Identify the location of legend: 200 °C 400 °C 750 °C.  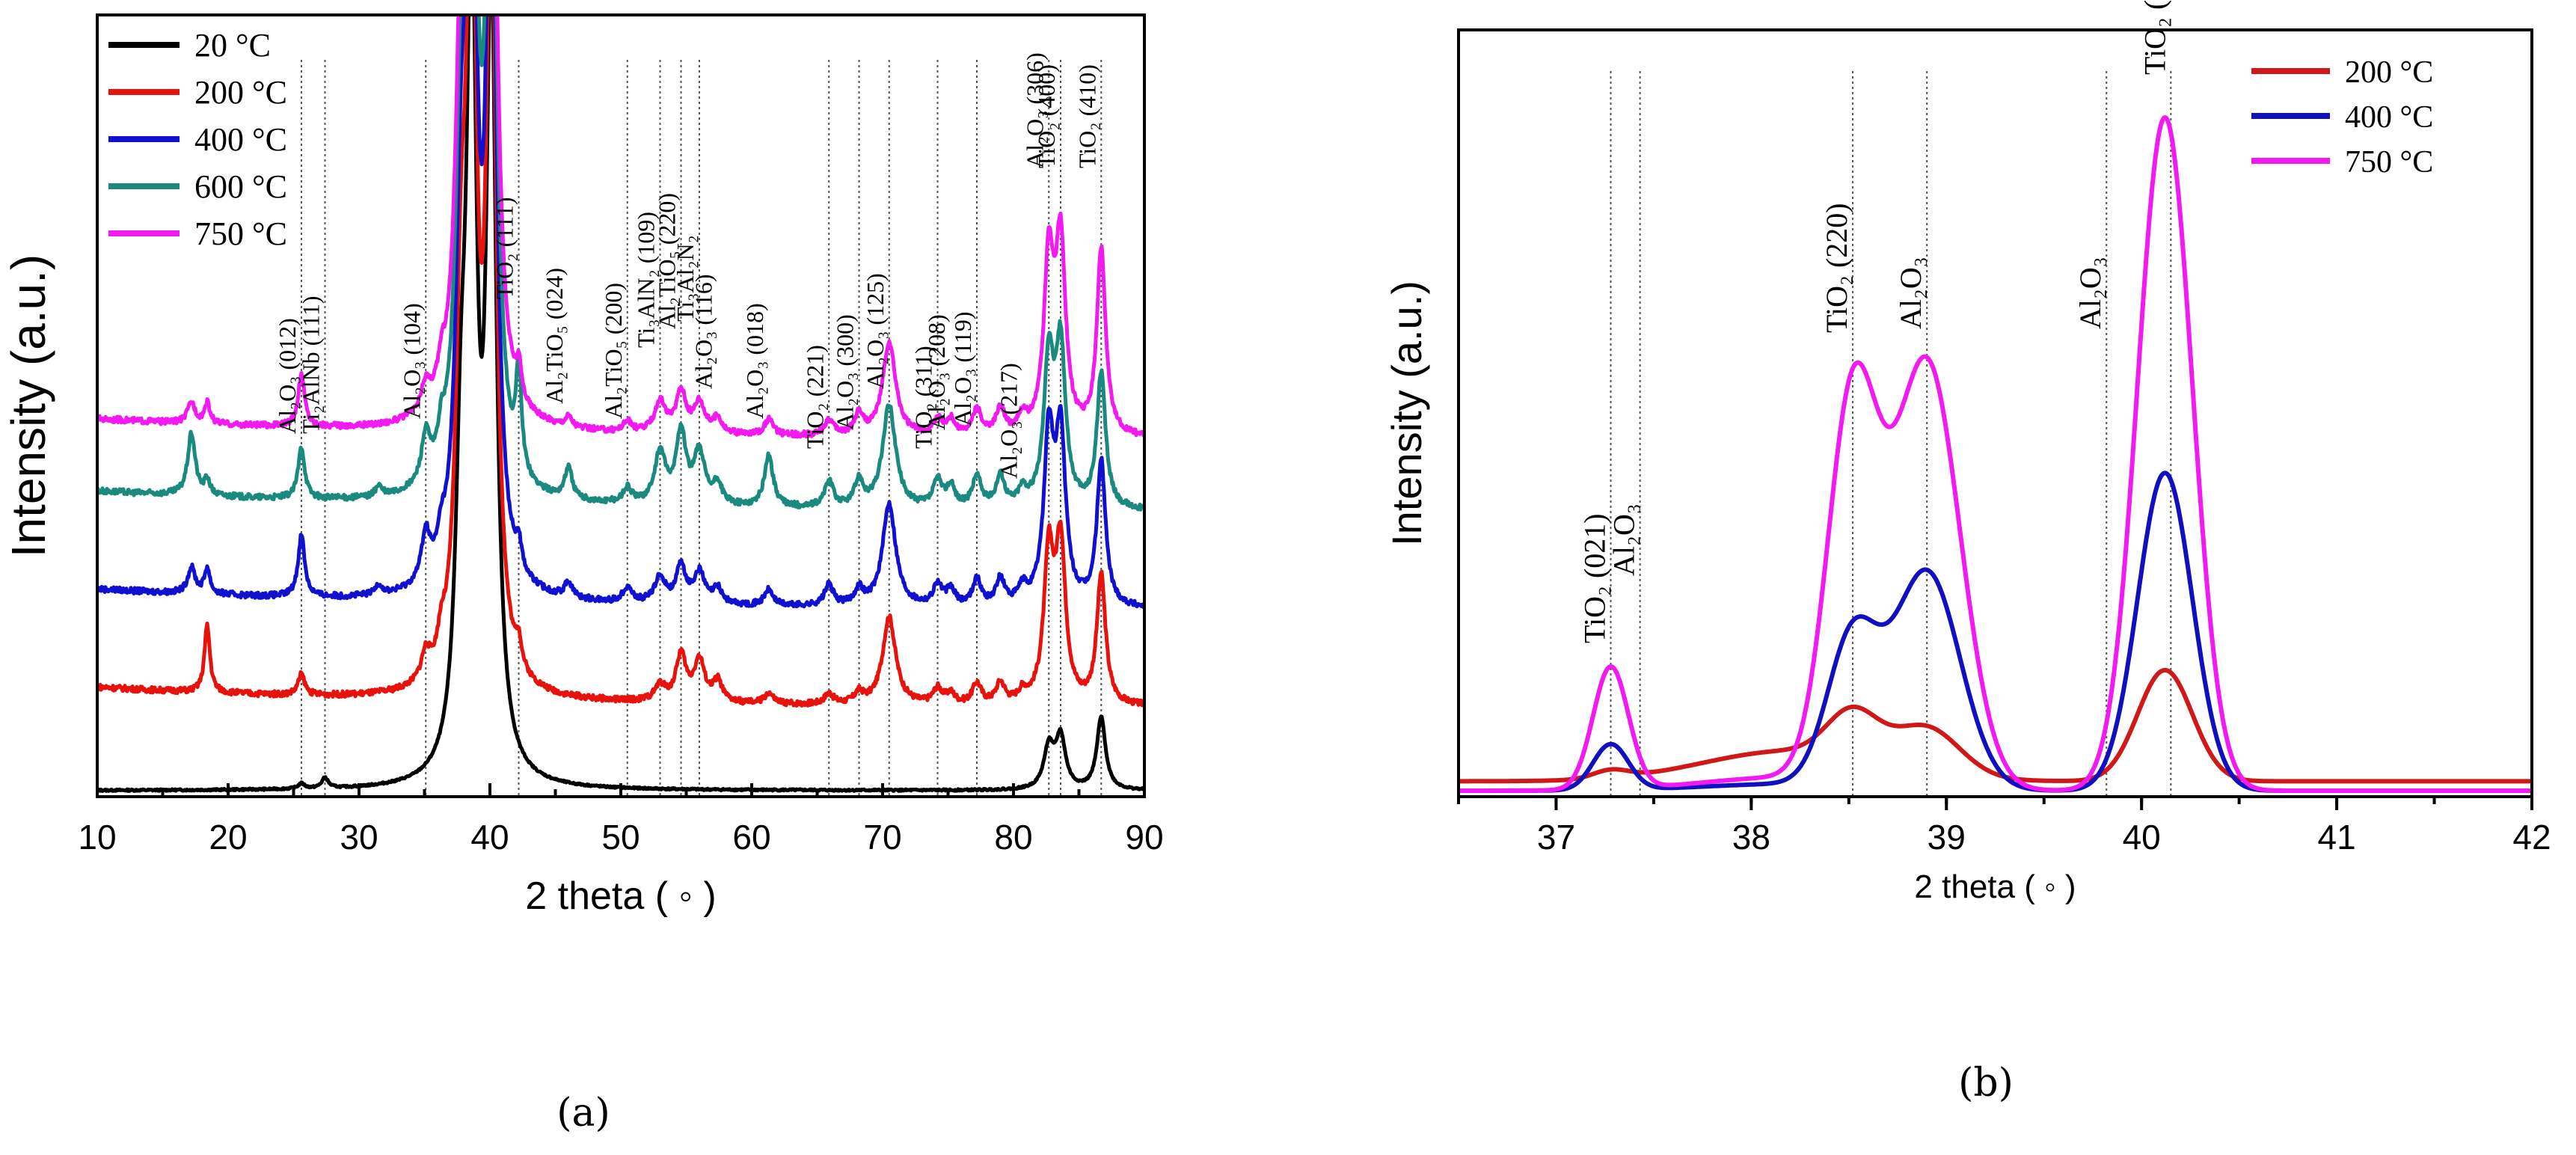
(2342, 118).